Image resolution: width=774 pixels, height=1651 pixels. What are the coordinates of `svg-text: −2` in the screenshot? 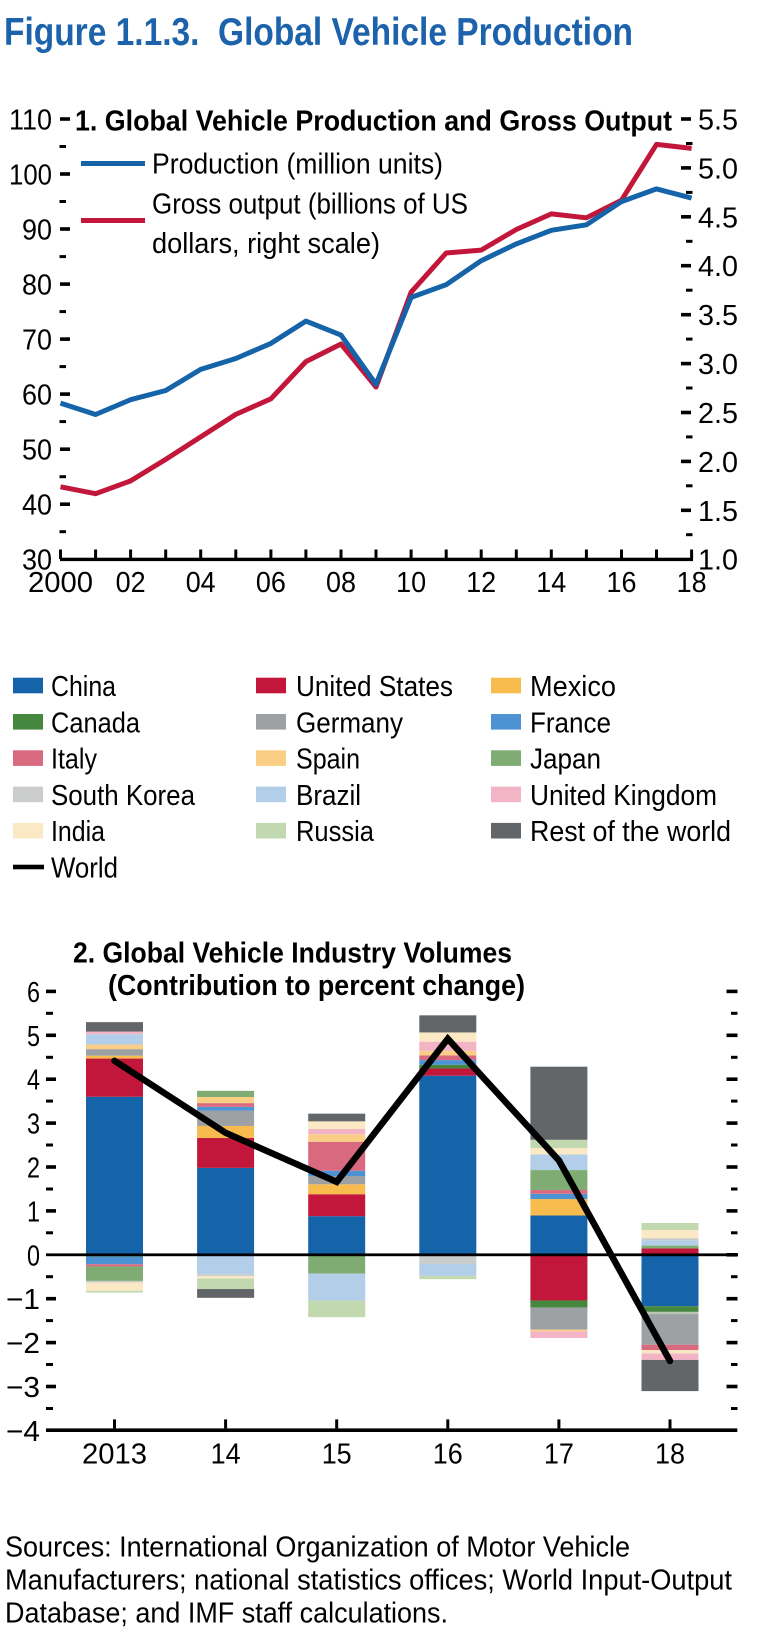 It's located at (23, 1344).